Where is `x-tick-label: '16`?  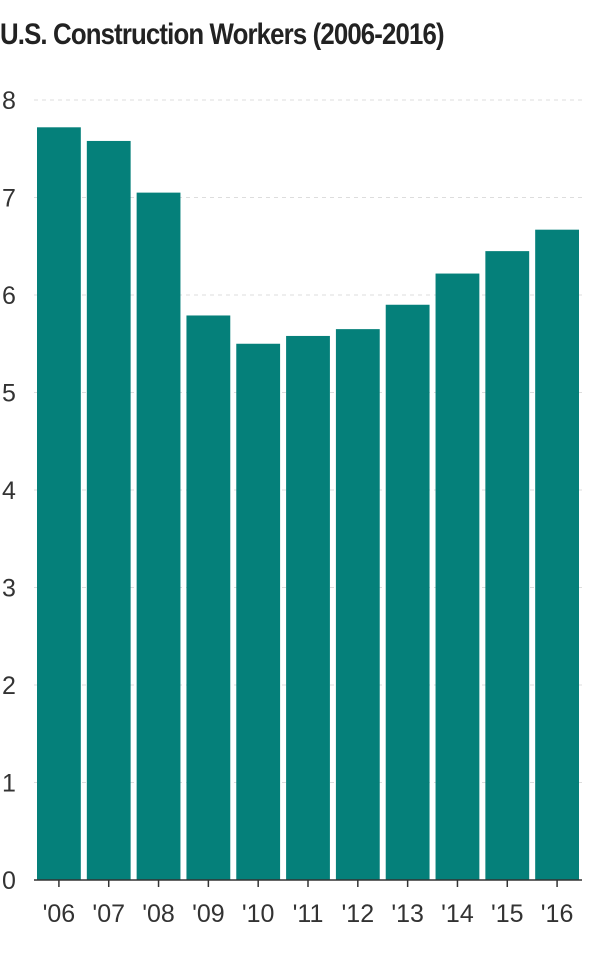
x-tick-label: '16 is located at coordinates (557, 914).